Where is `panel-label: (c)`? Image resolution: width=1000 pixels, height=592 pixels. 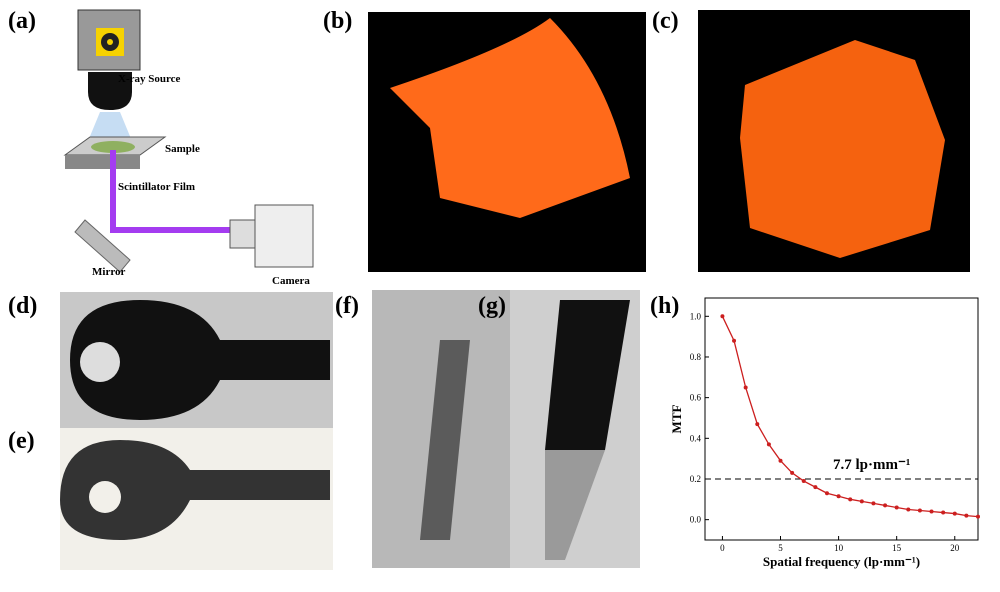 panel-label: (c) is located at coordinates (665, 21).